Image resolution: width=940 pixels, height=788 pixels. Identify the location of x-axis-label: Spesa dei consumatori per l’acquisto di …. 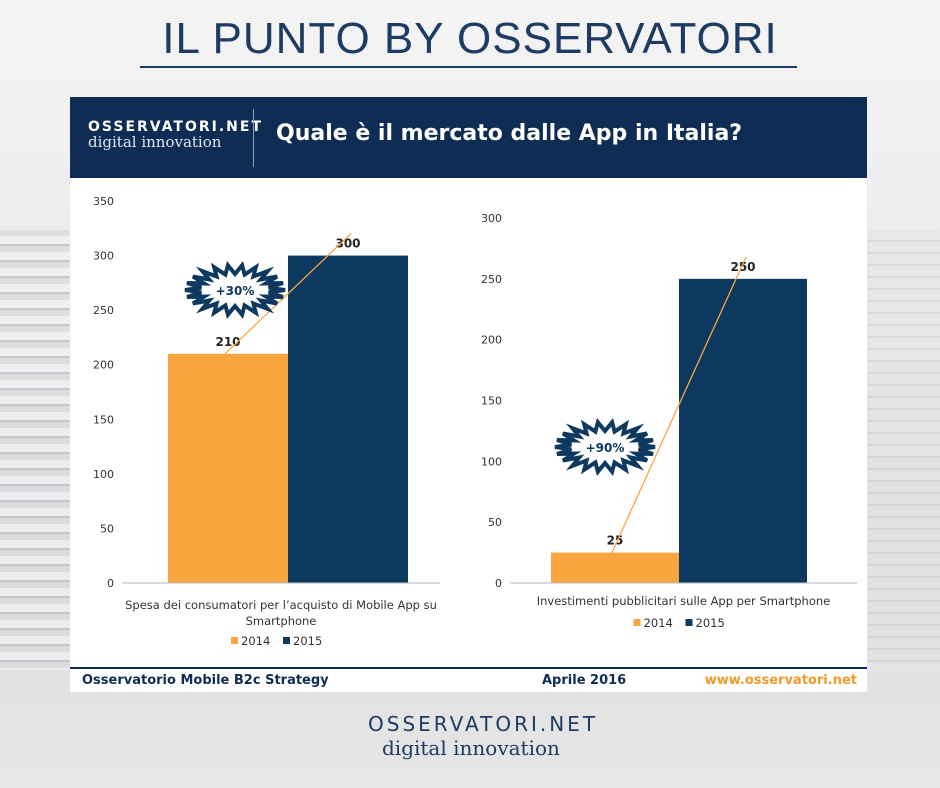
(281, 605).